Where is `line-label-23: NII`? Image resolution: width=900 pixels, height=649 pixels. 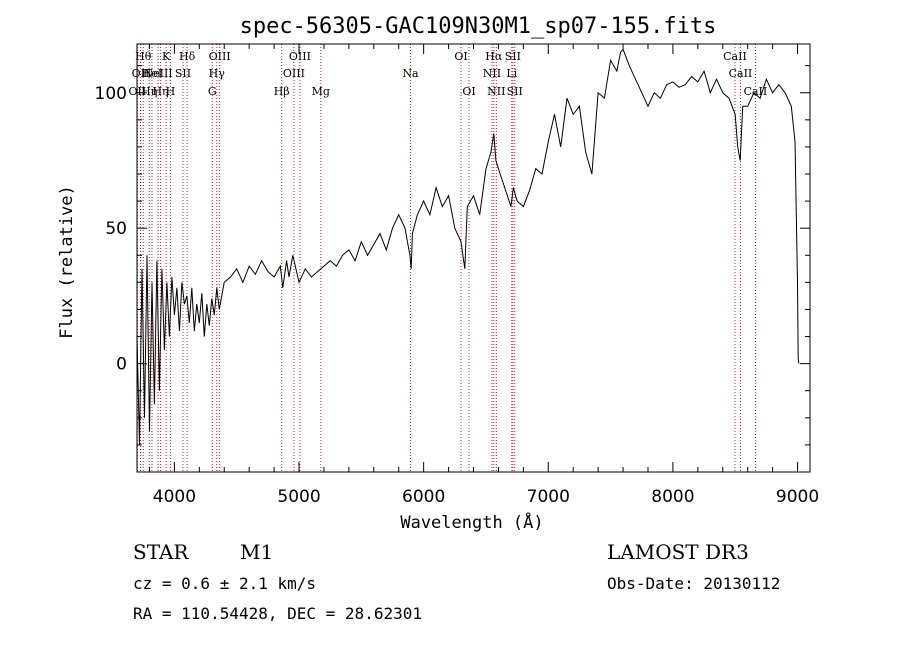
line-label-23: NII is located at coordinates (496, 91).